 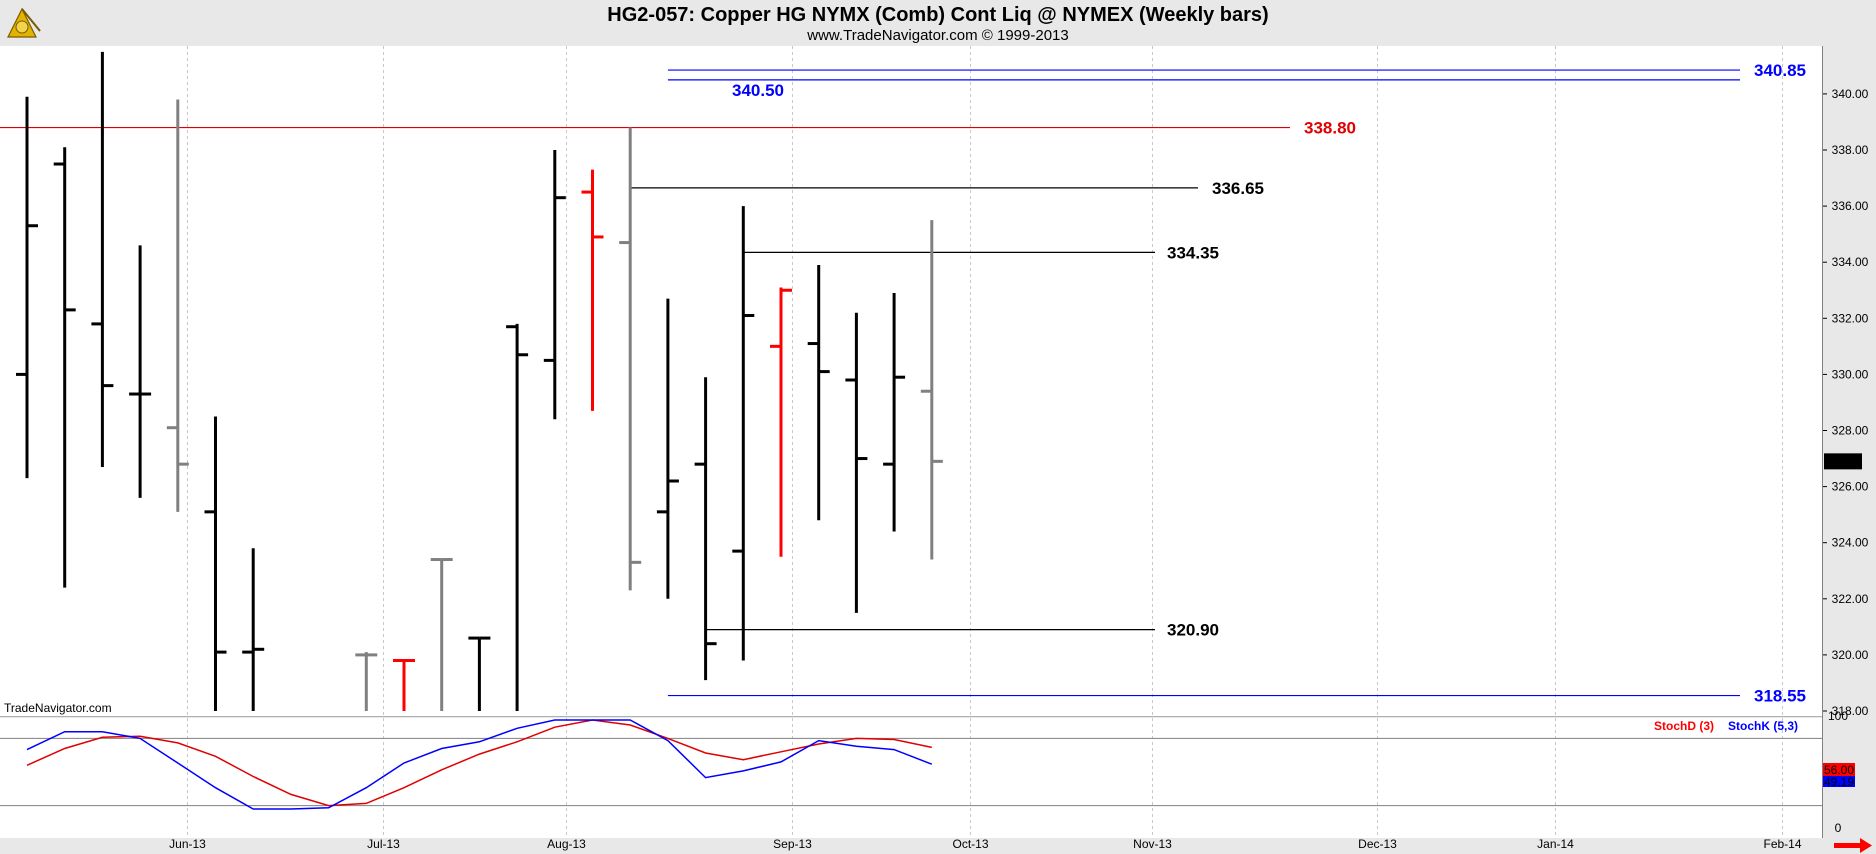 I want to click on watermark: TradeNavigator.com, so click(x=58, y=708).